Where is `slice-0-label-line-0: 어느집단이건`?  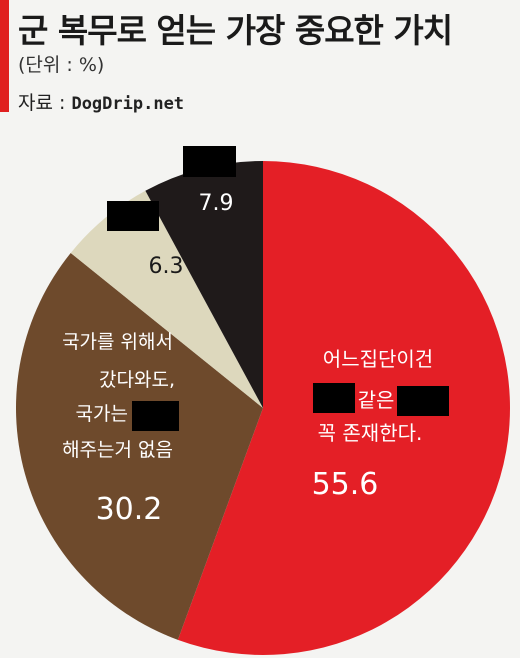
slice-0-label-line-0: 어느집단이건 is located at coordinates (378, 359).